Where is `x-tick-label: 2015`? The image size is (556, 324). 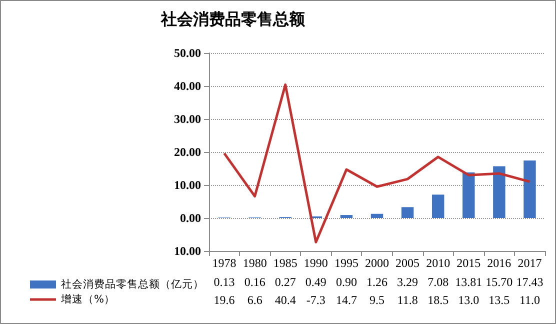
x-tick-label: 2015 is located at coordinates (468, 263).